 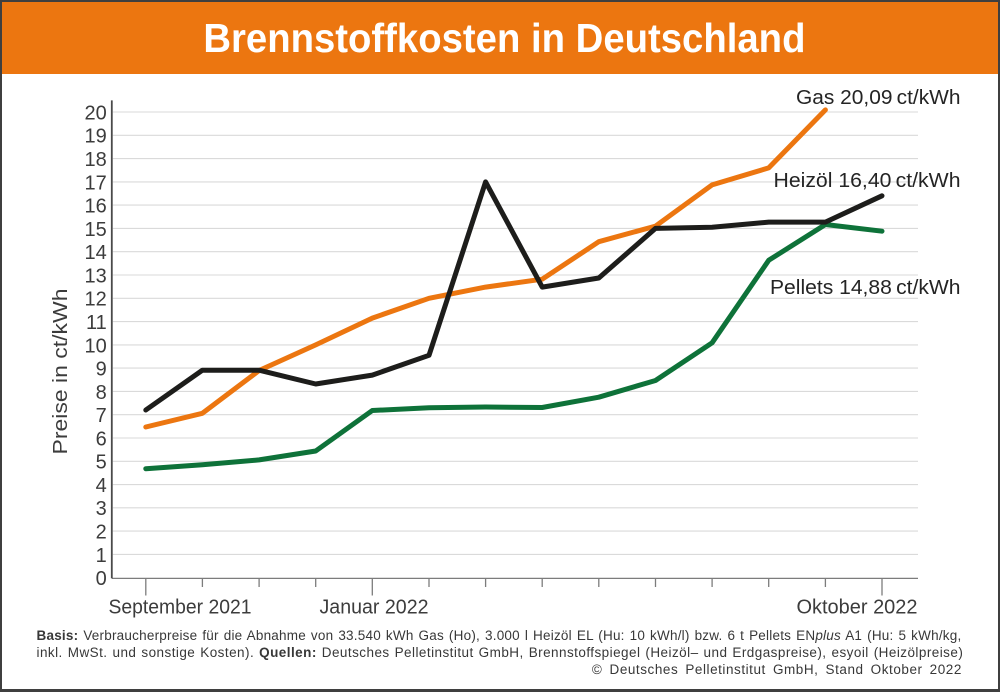 I want to click on svg-text: 20, so click(x=96, y=113).